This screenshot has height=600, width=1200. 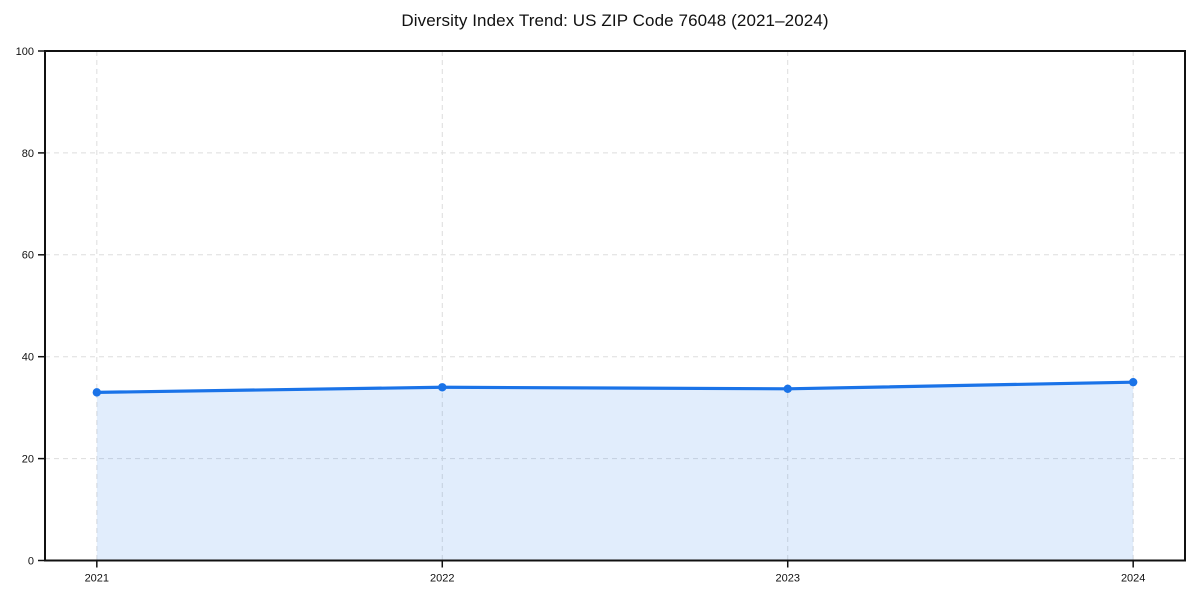 I want to click on y-tick-label: 40, so click(x=28, y=358).